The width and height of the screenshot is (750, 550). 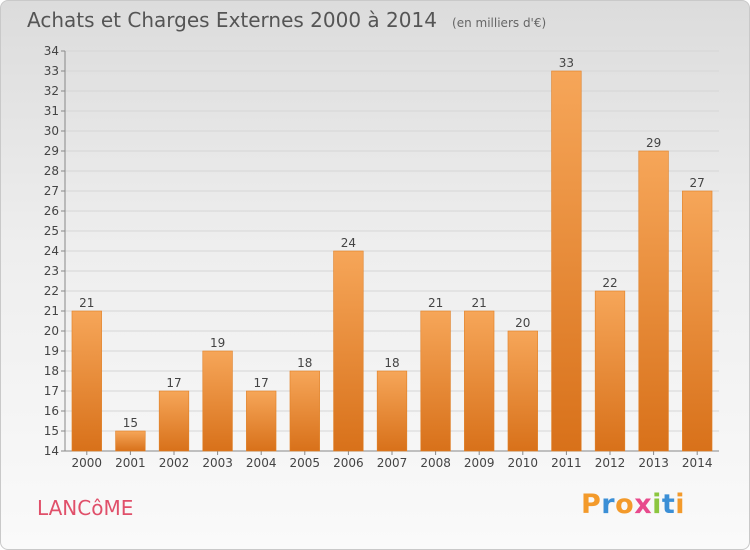 What do you see at coordinates (51, 431) in the screenshot?
I see `y-tick-label: 15` at bounding box center [51, 431].